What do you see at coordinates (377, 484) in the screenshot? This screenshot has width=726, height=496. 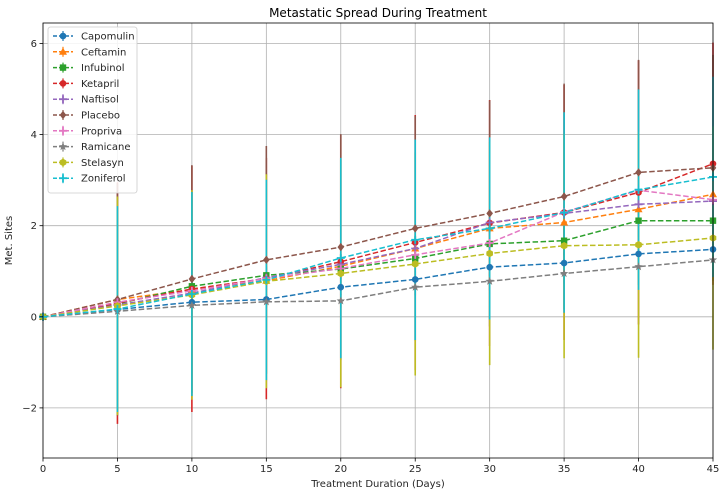 I see `x-axis-title: Treatment Duration (Days)` at bounding box center [377, 484].